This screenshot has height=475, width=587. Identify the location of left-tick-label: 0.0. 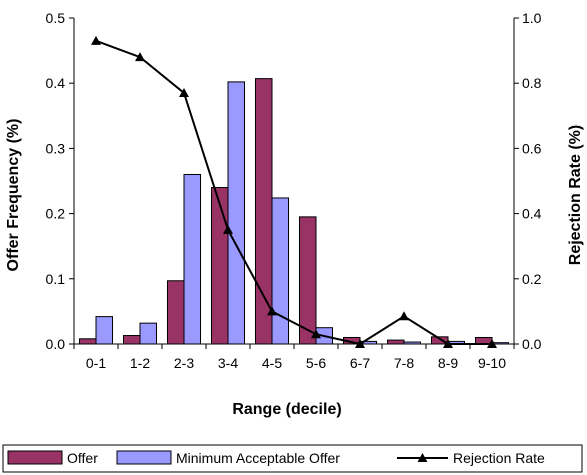
(56, 344).